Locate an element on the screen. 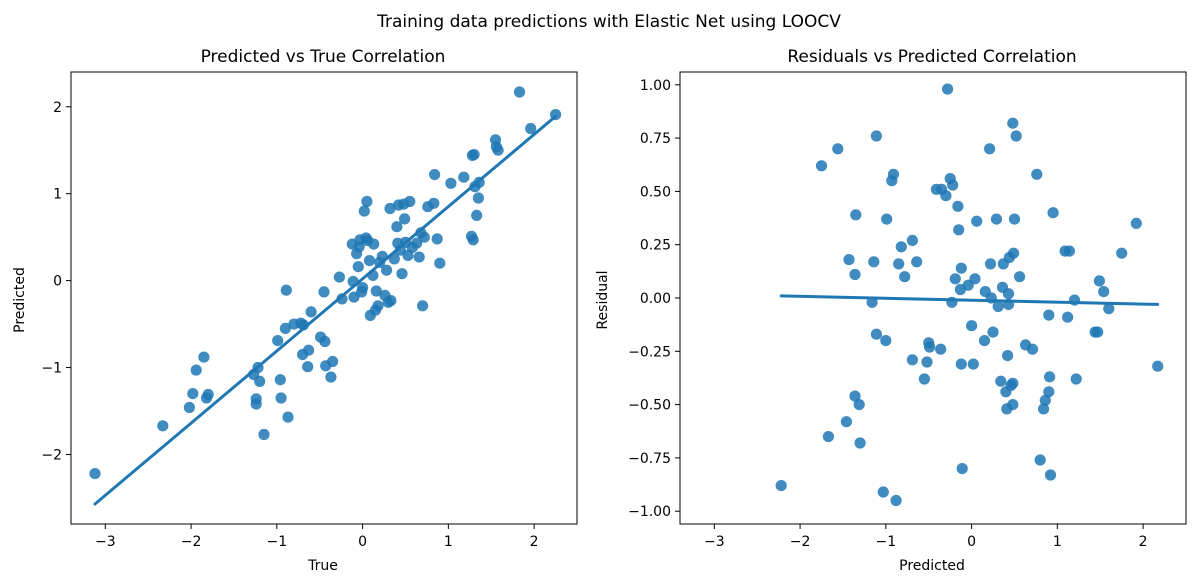  y-tick-label: −2 is located at coordinates (51, 455).